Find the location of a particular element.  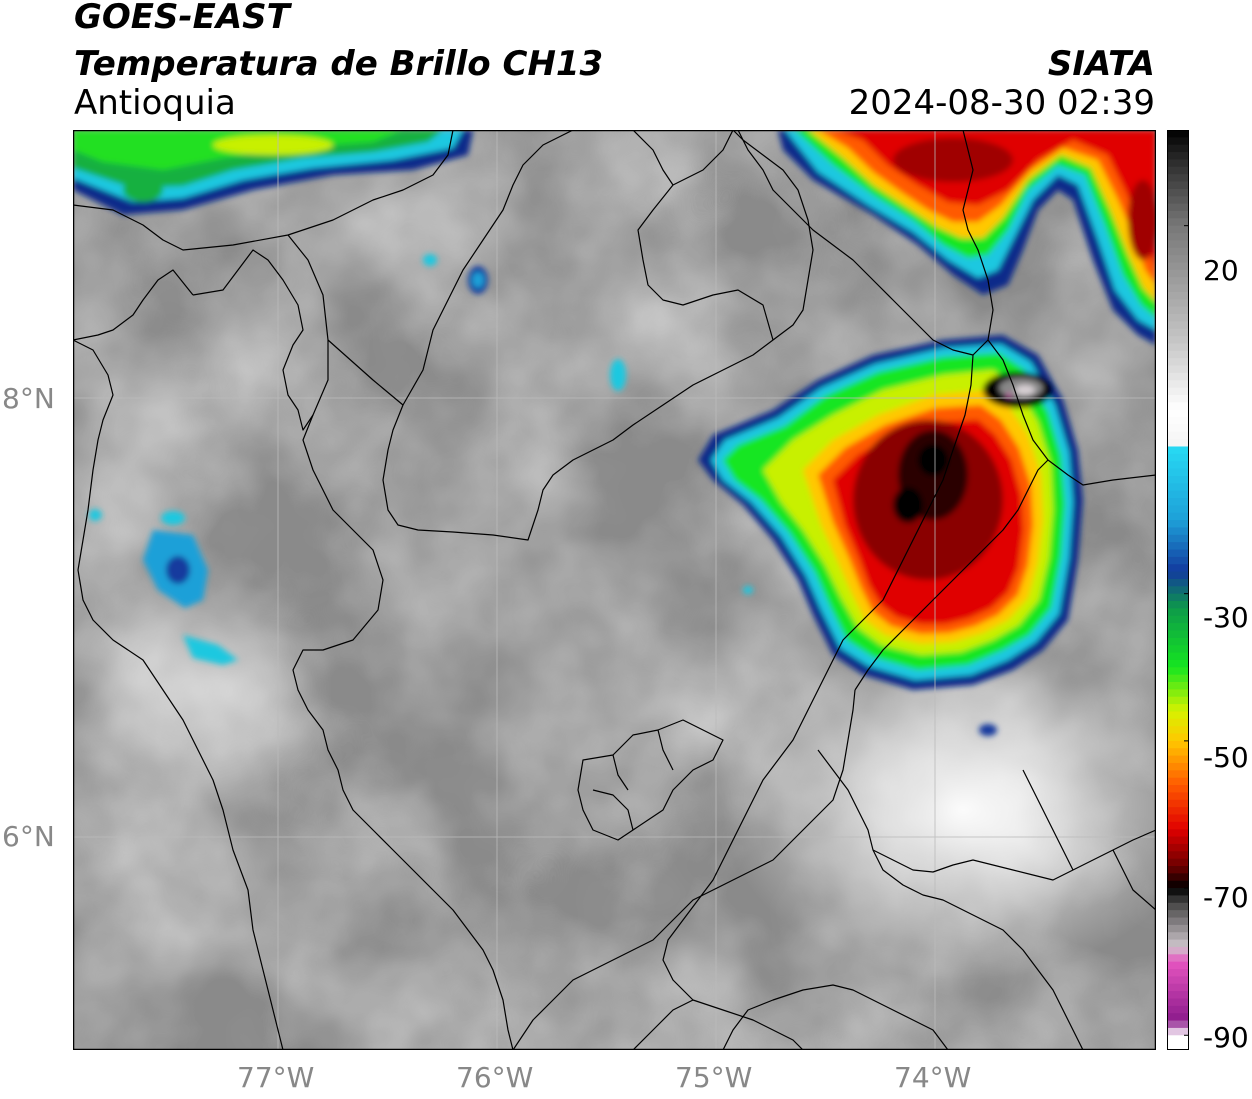

pacific-coastline is located at coordinates (178, 694).